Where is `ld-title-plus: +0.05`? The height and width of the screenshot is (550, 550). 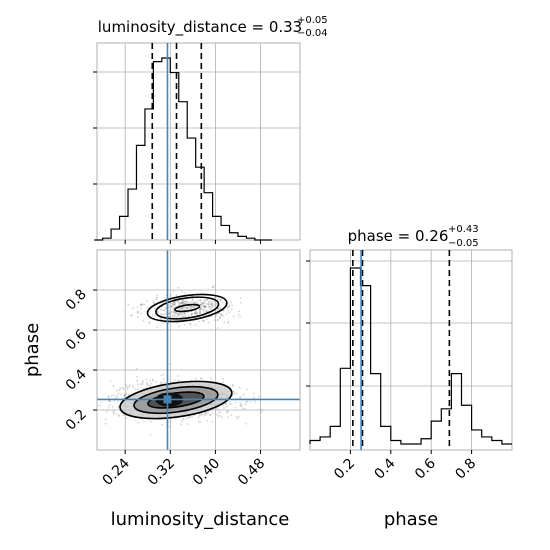
ld-title-plus: +0.05 is located at coordinates (312, 20).